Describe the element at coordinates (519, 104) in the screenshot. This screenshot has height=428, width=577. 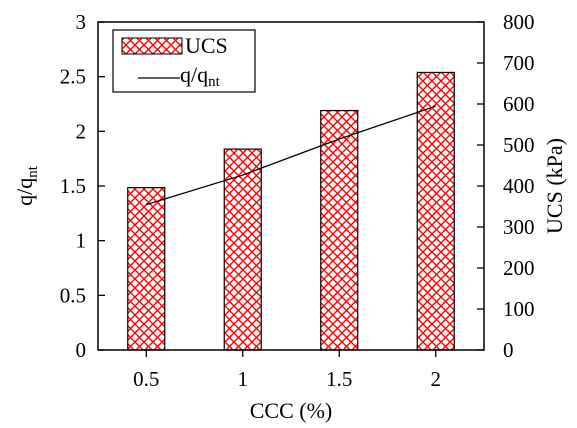
I see `right-tick-label: 600` at that location.